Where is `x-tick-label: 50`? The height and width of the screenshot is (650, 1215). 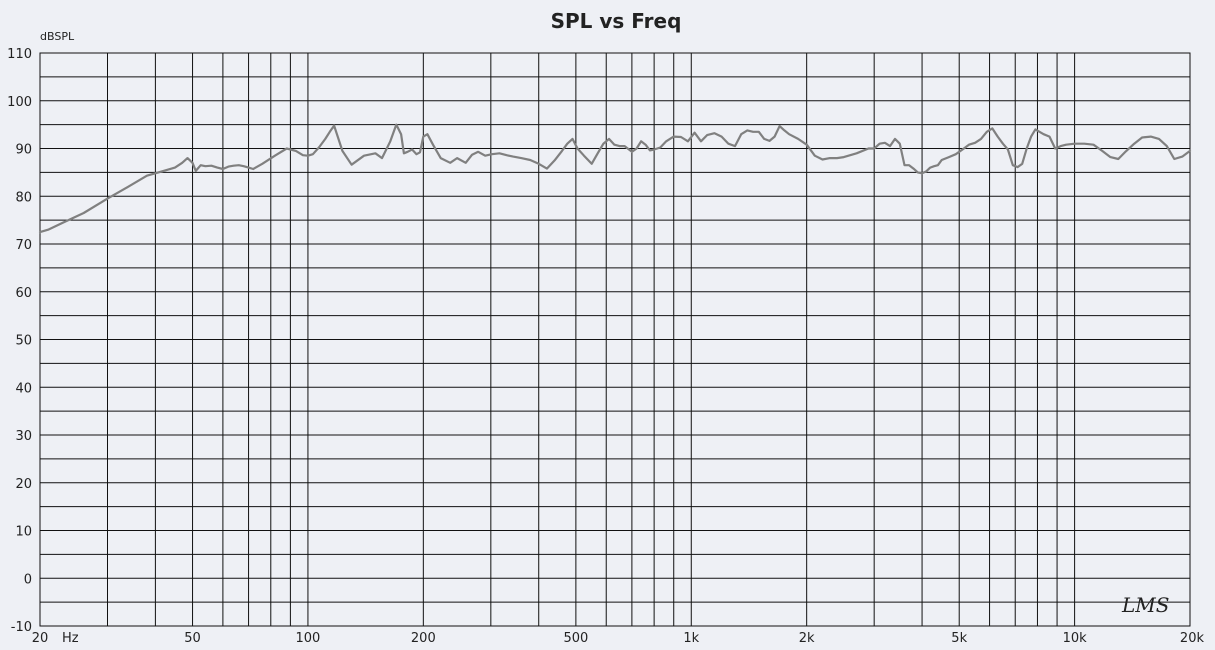 x-tick-label: 50 is located at coordinates (192, 638).